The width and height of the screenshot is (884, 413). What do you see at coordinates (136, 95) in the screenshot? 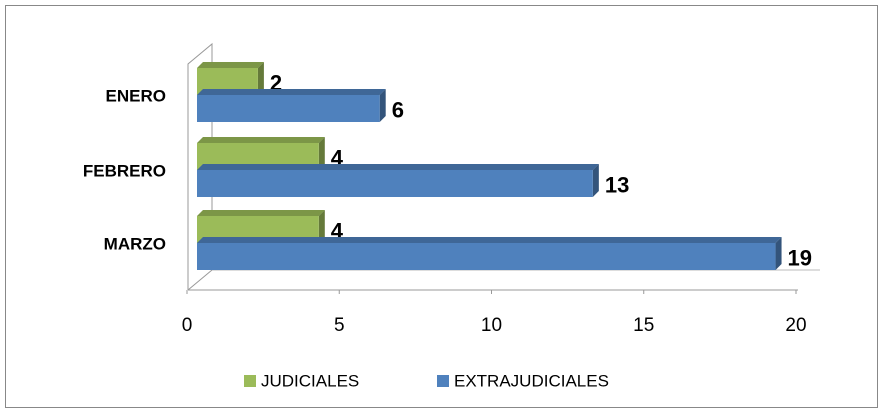
I see `y-tick-label: ENERO` at bounding box center [136, 95].